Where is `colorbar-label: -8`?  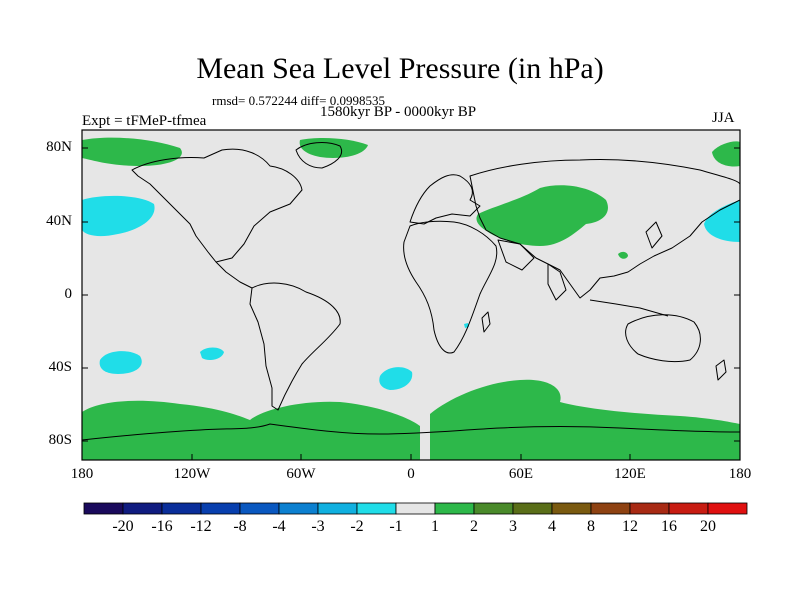
colorbar-label: -8 is located at coordinates (240, 526).